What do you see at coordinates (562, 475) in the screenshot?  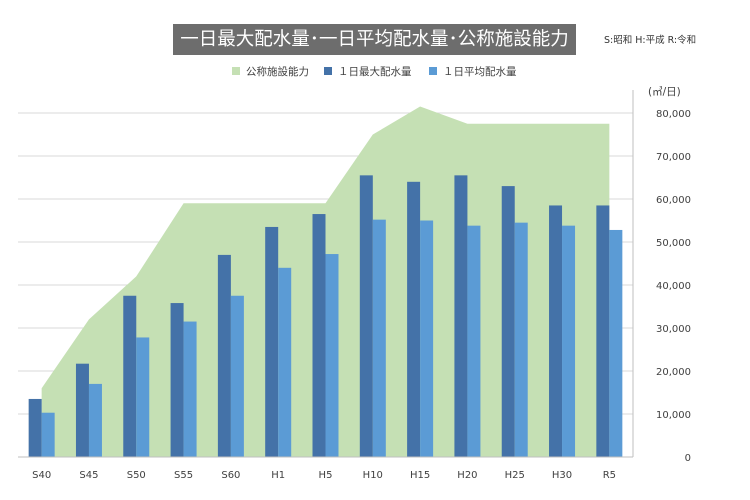 I see `x-tick-label: H30` at bounding box center [562, 475].